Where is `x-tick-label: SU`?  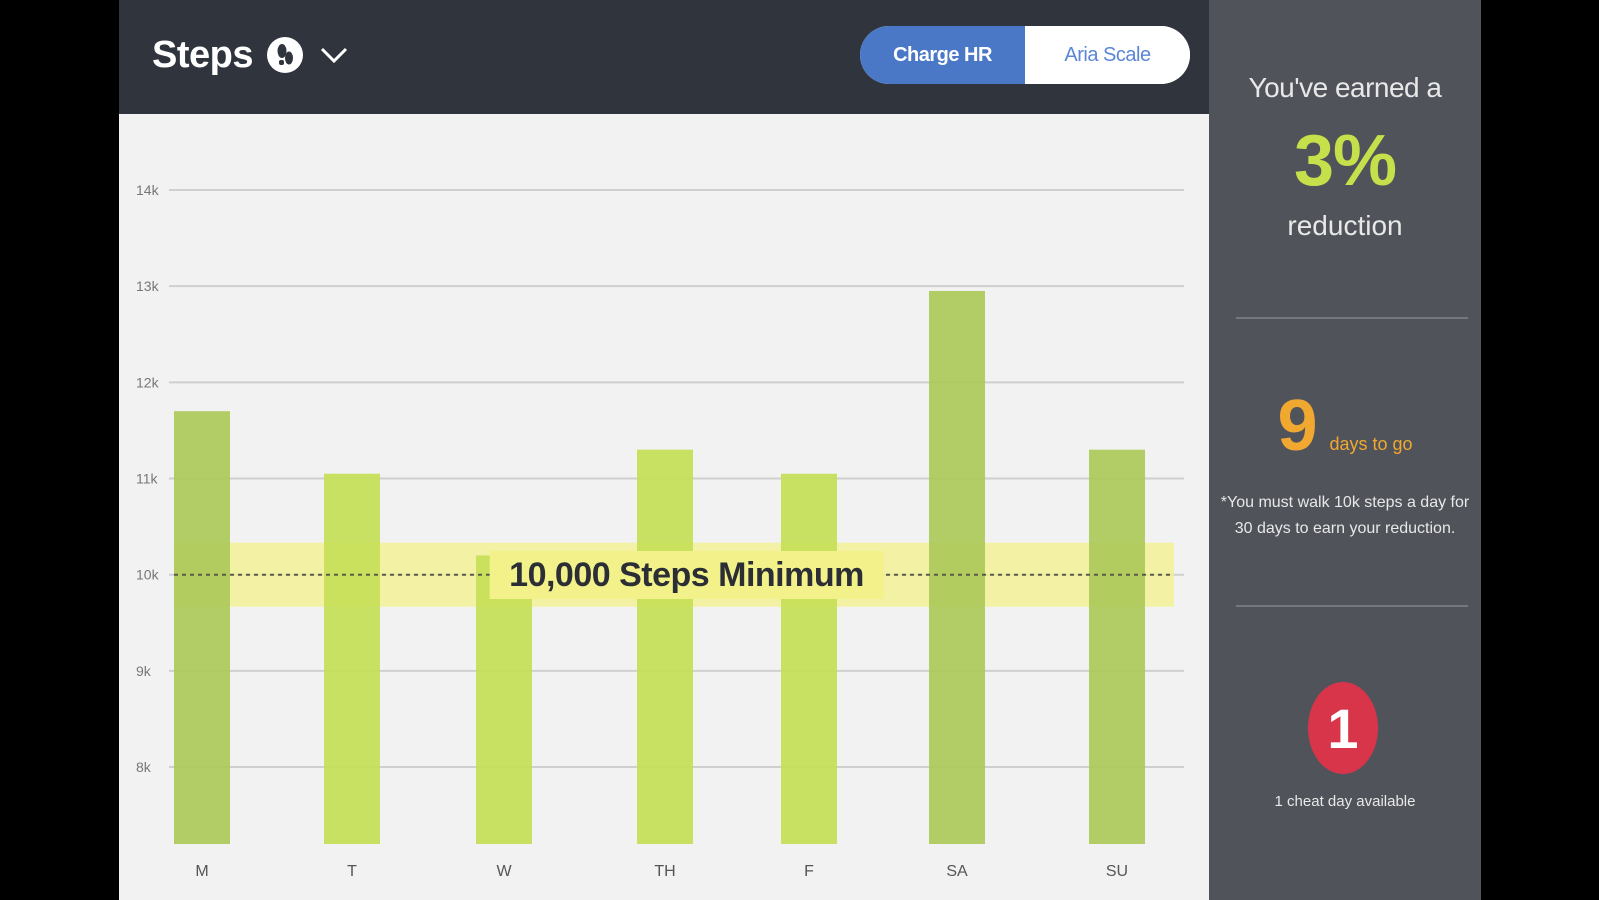
x-tick-label: SU is located at coordinates (1117, 871).